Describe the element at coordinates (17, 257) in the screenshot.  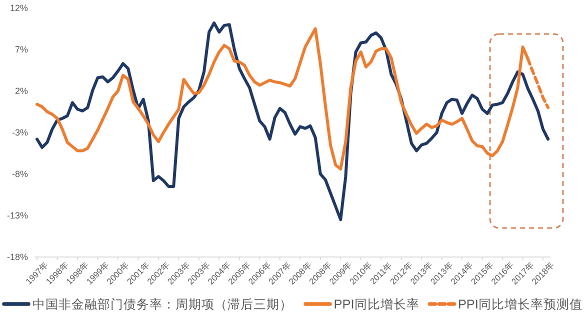
I see `y-tick-label: -18%` at that location.